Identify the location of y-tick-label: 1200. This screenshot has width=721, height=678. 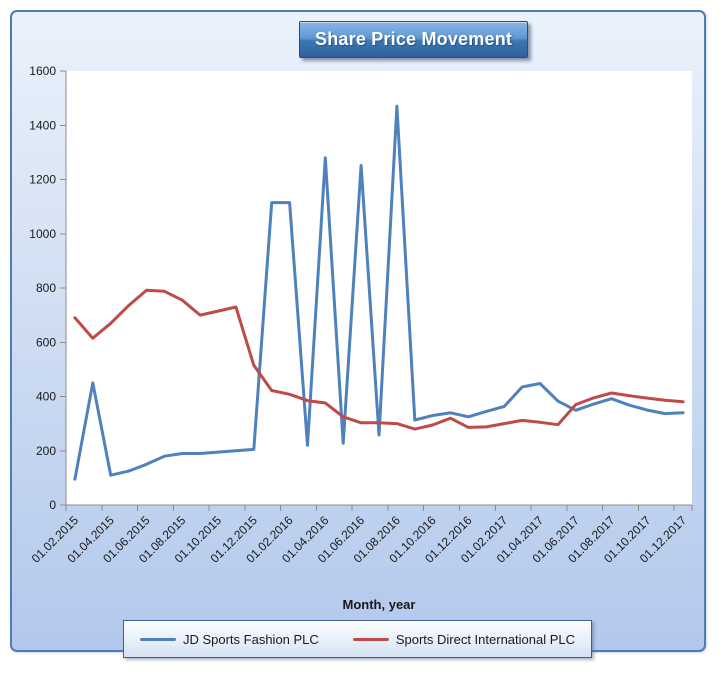
(42, 180).